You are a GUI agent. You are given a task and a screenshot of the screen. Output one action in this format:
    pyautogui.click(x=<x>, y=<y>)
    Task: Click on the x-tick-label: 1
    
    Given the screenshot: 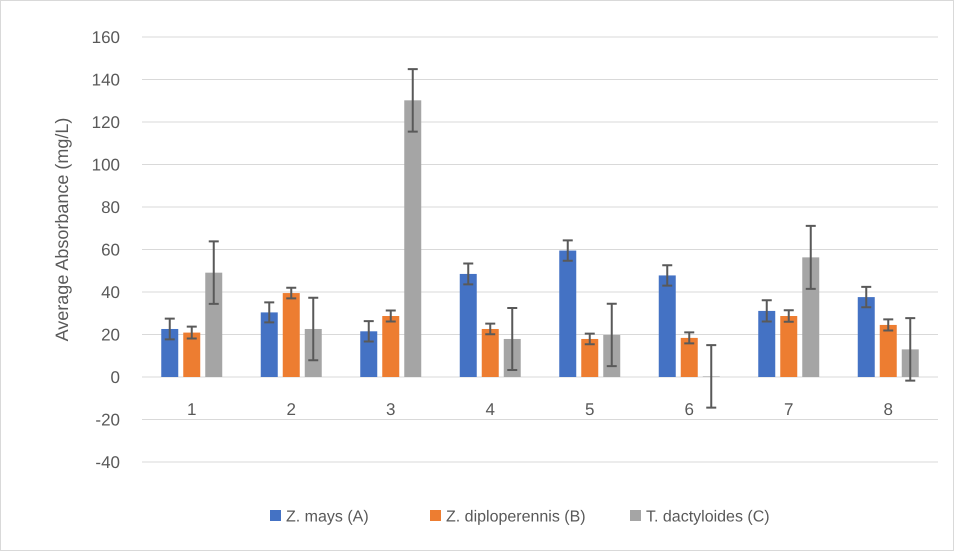 What is the action you would take?
    pyautogui.click(x=191, y=409)
    